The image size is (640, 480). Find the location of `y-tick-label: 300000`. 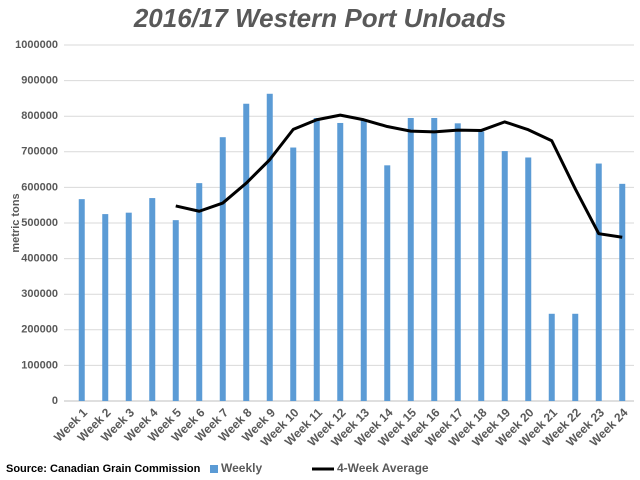

y-tick-label: 300000 is located at coordinates (39, 294).